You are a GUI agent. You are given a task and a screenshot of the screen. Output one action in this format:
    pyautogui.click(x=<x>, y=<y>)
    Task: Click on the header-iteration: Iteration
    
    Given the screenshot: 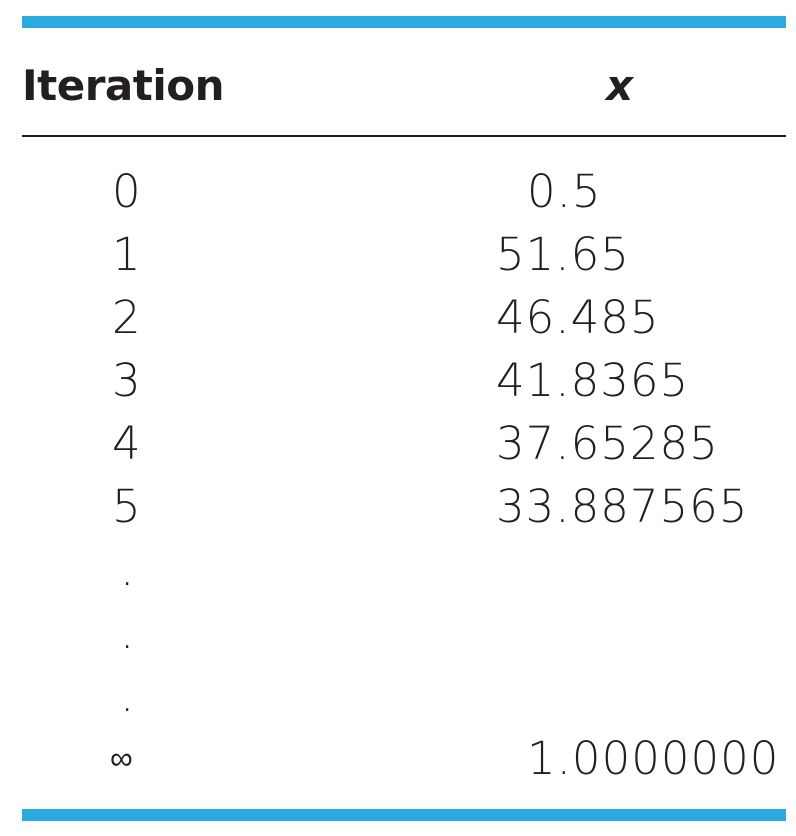 What is the action you would take?
    pyautogui.click(x=123, y=85)
    